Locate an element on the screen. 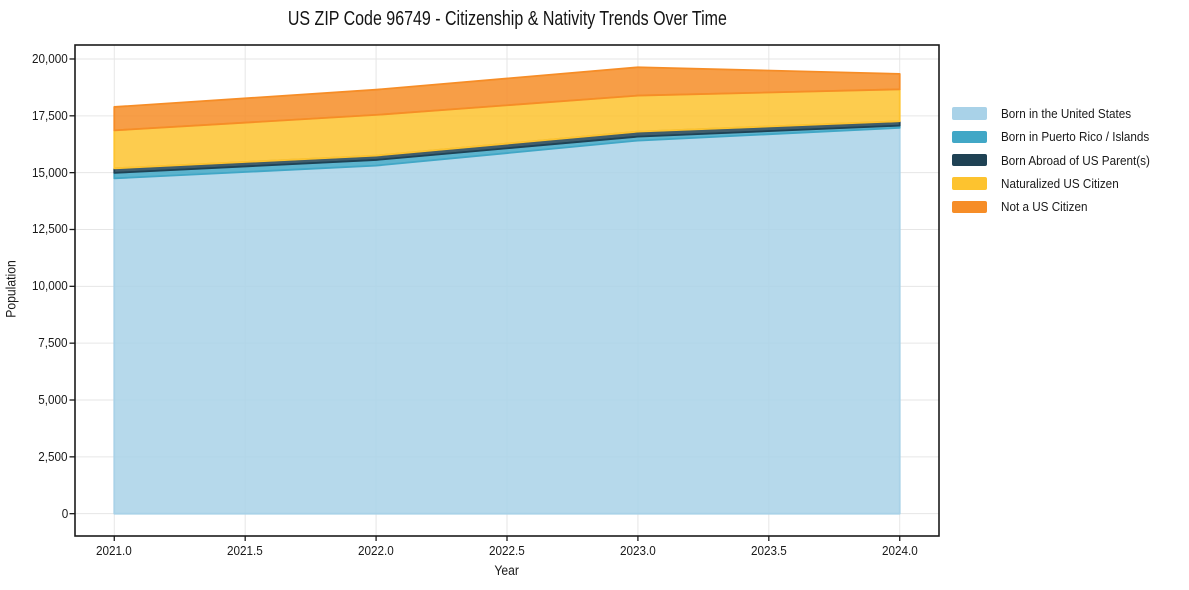 Image resolution: width=1189 pixels, height=590 pixels. legend-item: Born in the United States is located at coordinates (1059, 113).